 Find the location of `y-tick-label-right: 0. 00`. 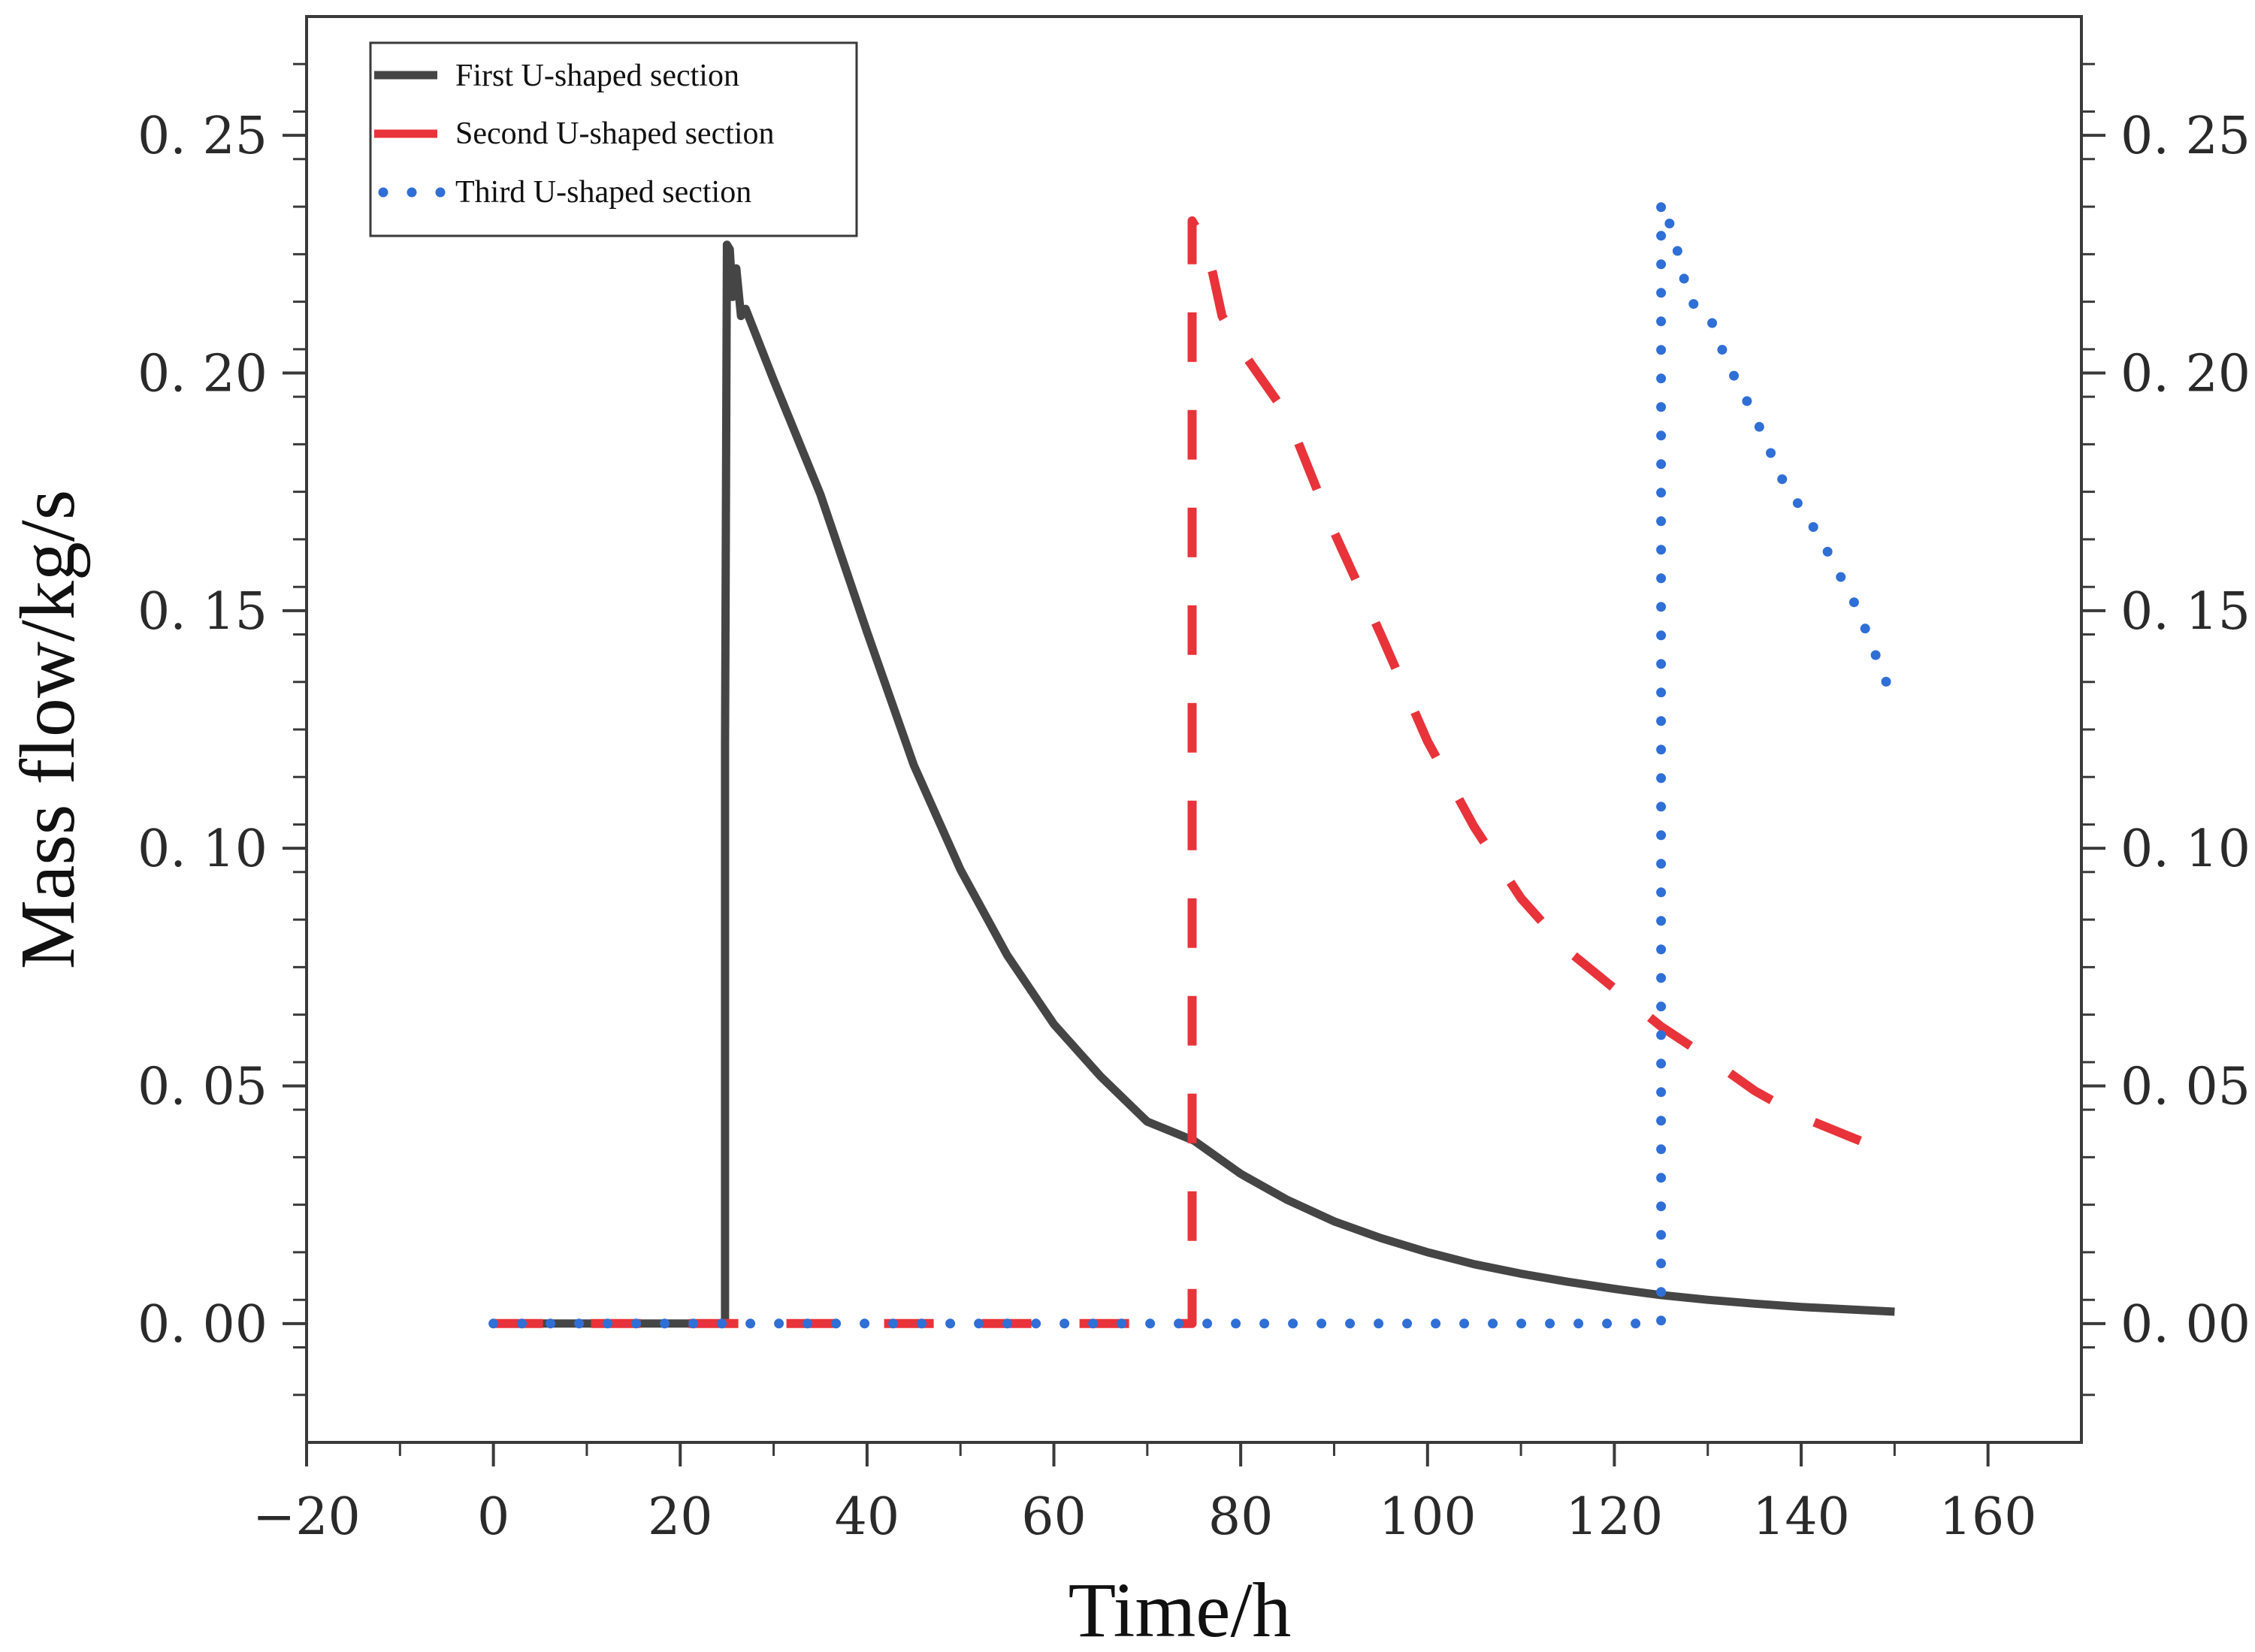

y-tick-label-right: 0. 00 is located at coordinates (2185, 1325).